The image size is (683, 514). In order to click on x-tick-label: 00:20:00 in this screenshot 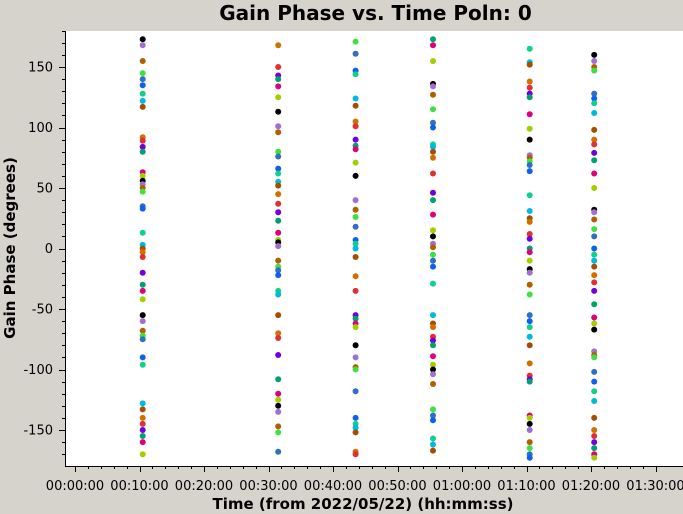, I will do `click(204, 486)`.